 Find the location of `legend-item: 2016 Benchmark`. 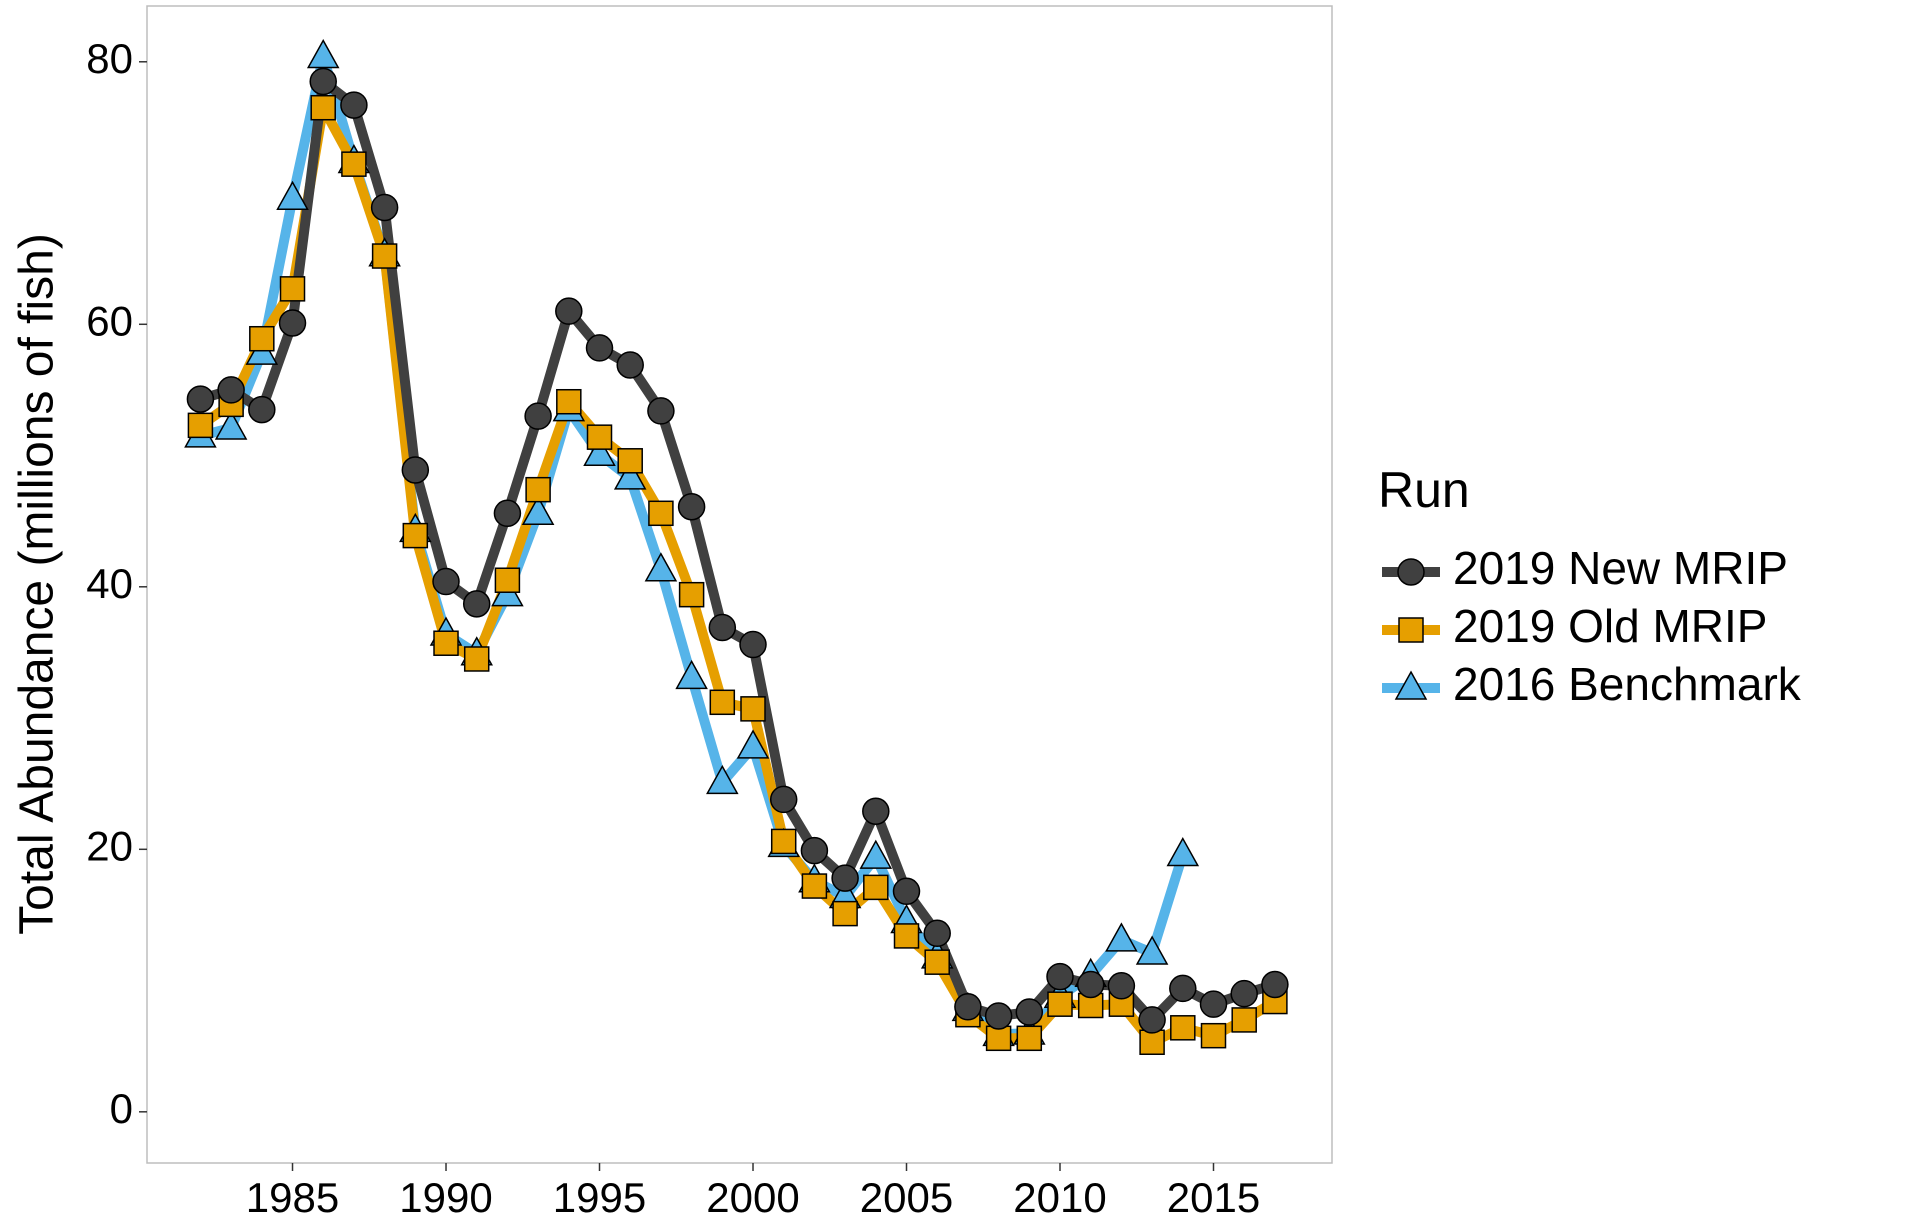

legend-item: 2016 Benchmark is located at coordinates (1592, 684).